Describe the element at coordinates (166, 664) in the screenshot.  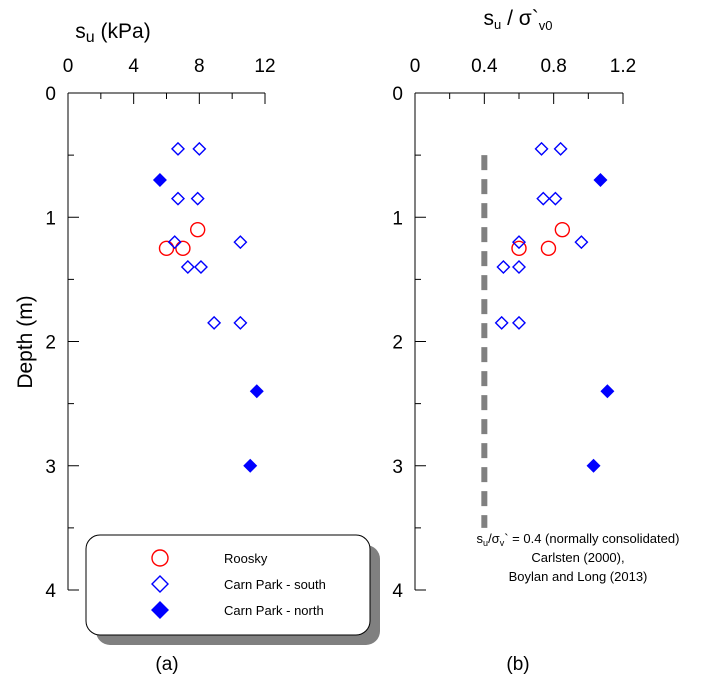
I see `panel-a-label: (a)` at that location.